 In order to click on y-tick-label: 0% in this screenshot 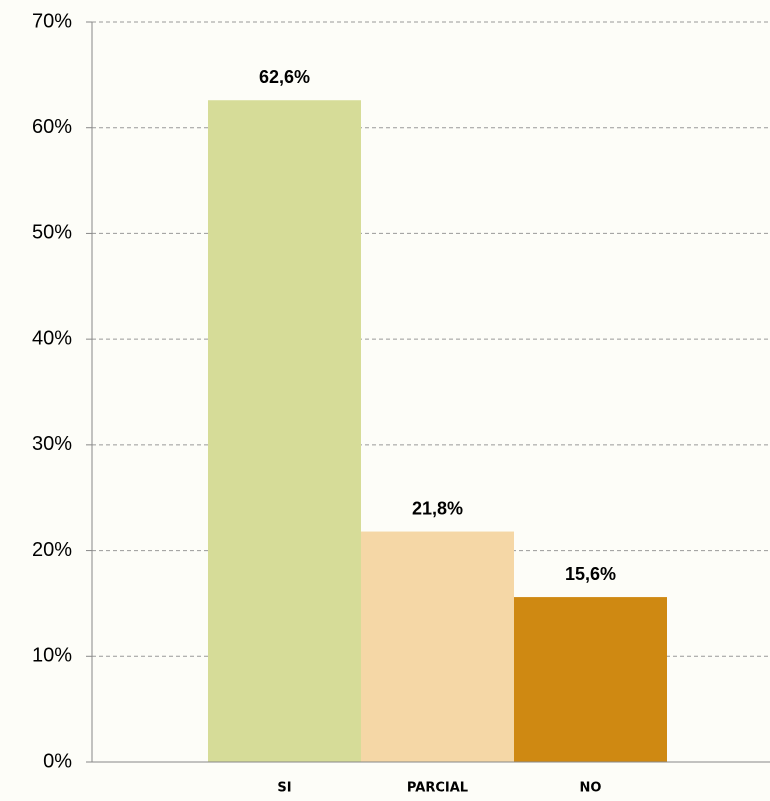, I will do `click(57, 761)`.